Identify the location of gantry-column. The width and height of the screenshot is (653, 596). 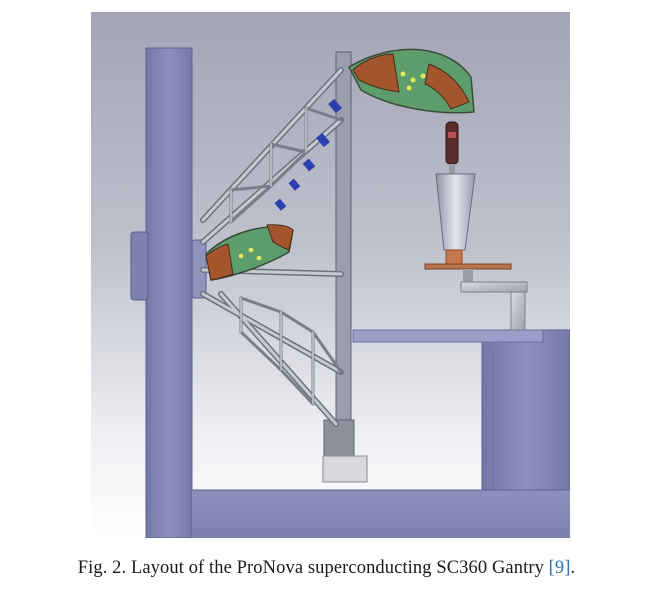
(345, 267).